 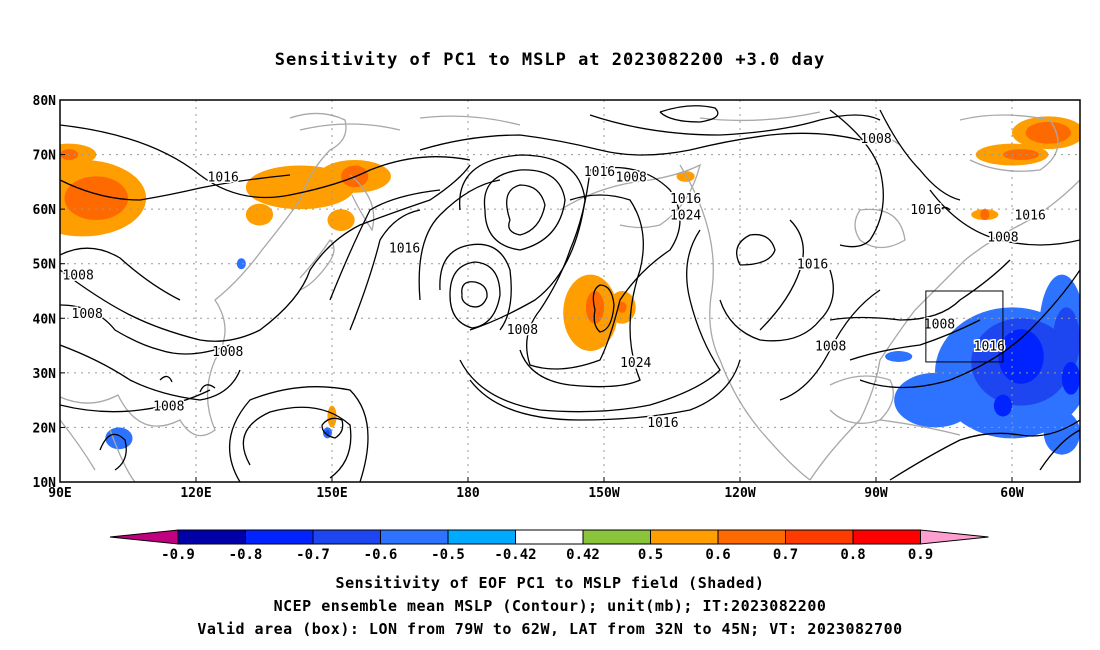 What do you see at coordinates (861, 399) in the screenshot?
I see `coastline-gulf-mexico` at bounding box center [861, 399].